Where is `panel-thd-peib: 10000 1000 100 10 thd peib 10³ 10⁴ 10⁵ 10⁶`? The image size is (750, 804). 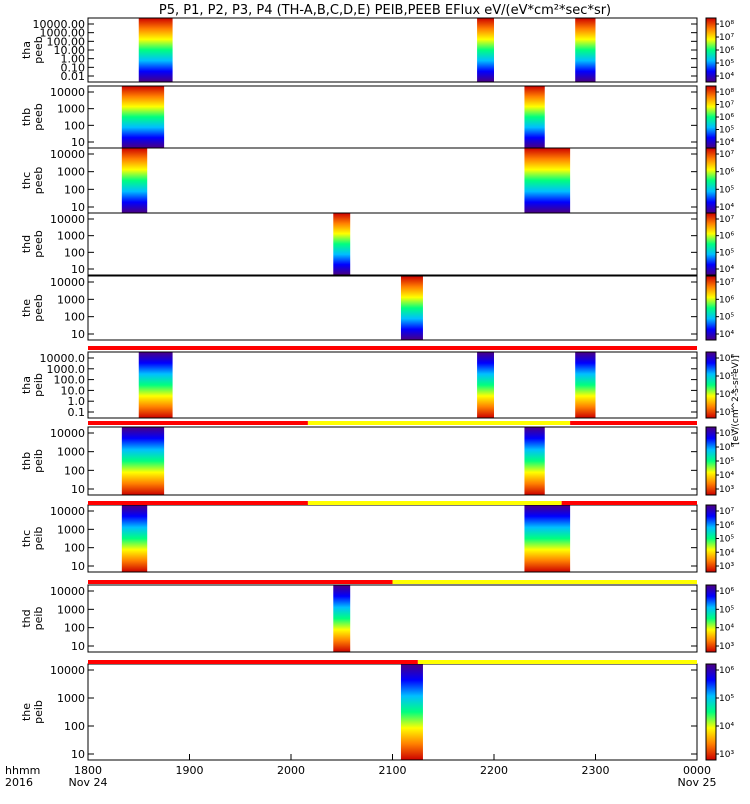
panel-thd-peib: 10000 1000 100 10 thd peib 10³ 10⁴ 10⁵ 10⁶ is located at coordinates (377, 616).